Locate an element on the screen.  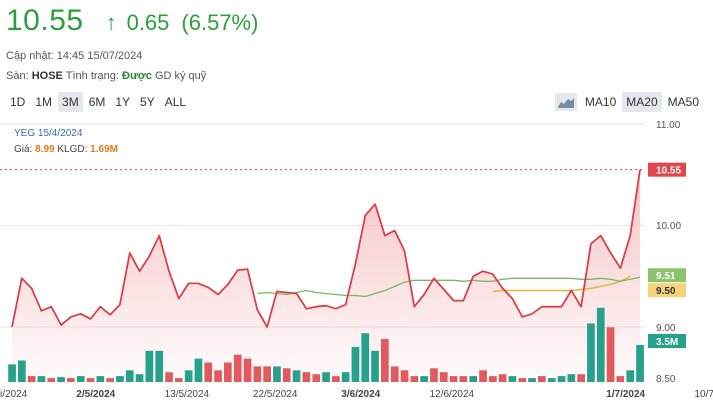
x-tick-label: 2/5/2024 is located at coordinates (95, 394).